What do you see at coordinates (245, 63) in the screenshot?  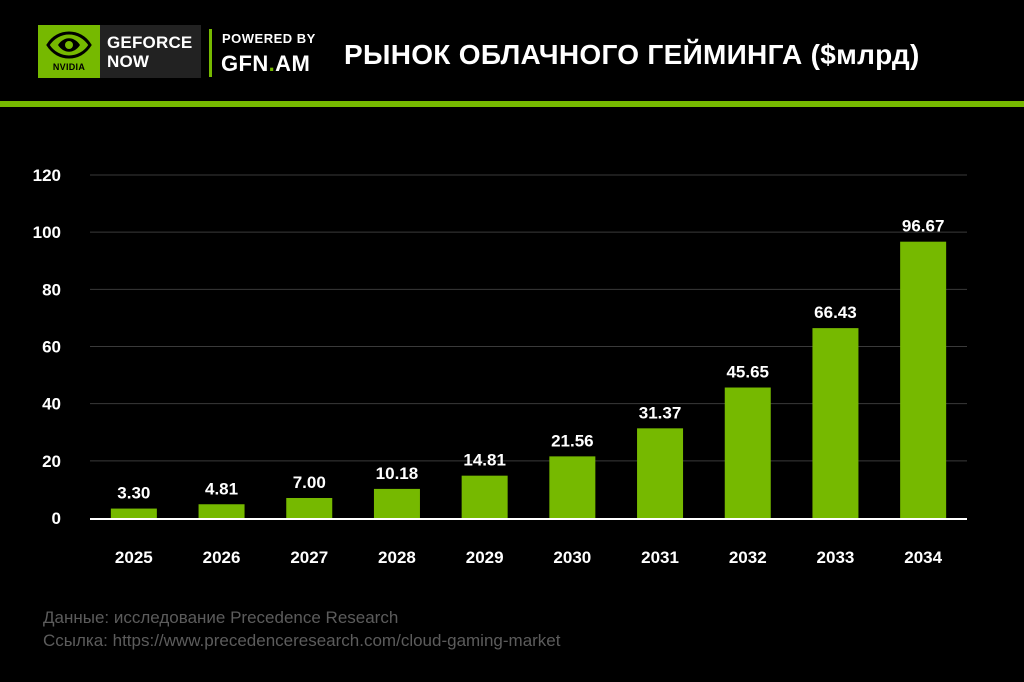 I see `site-name-main: GFN` at bounding box center [245, 63].